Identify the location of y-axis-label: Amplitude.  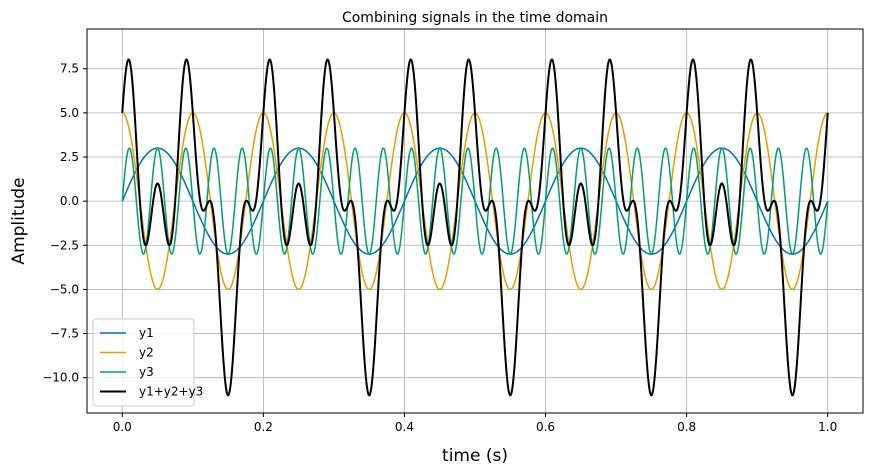
(19, 220).